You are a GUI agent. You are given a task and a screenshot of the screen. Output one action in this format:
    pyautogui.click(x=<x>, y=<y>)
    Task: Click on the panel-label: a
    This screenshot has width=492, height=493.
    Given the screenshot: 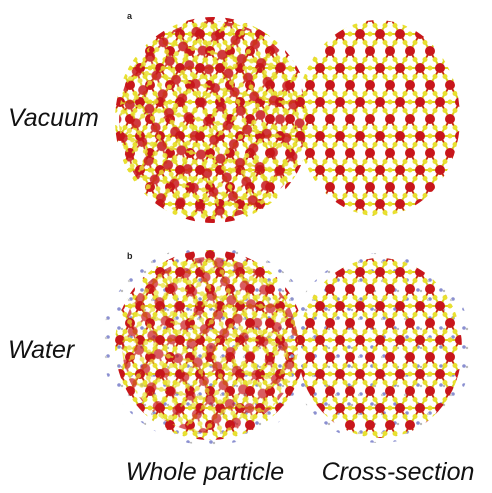 What is the action you would take?
    pyautogui.click(x=130, y=16)
    